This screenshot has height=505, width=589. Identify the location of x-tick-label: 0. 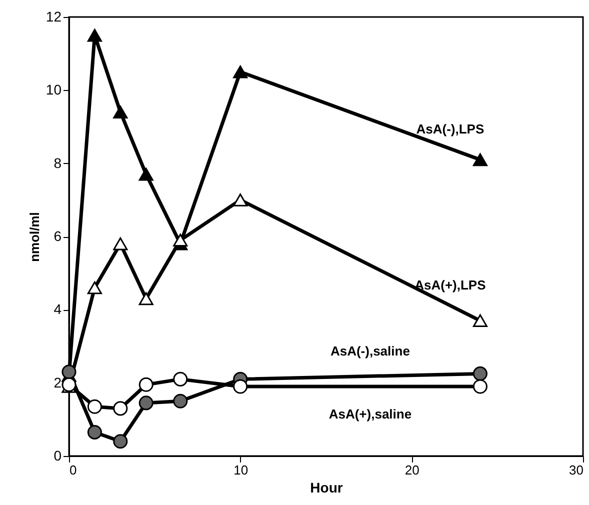
(73, 470).